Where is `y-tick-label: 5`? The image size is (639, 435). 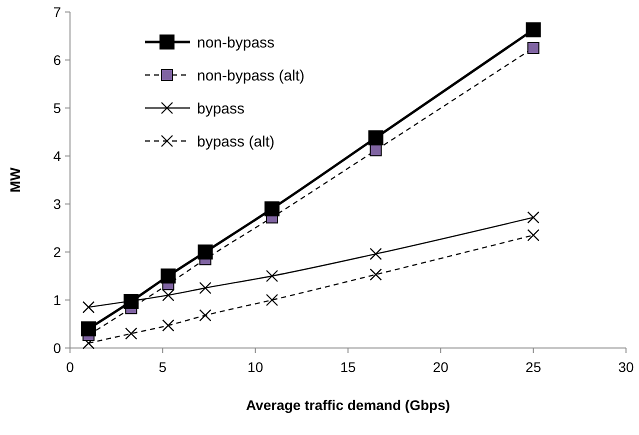
y-tick-label: 5 is located at coordinates (57, 108).